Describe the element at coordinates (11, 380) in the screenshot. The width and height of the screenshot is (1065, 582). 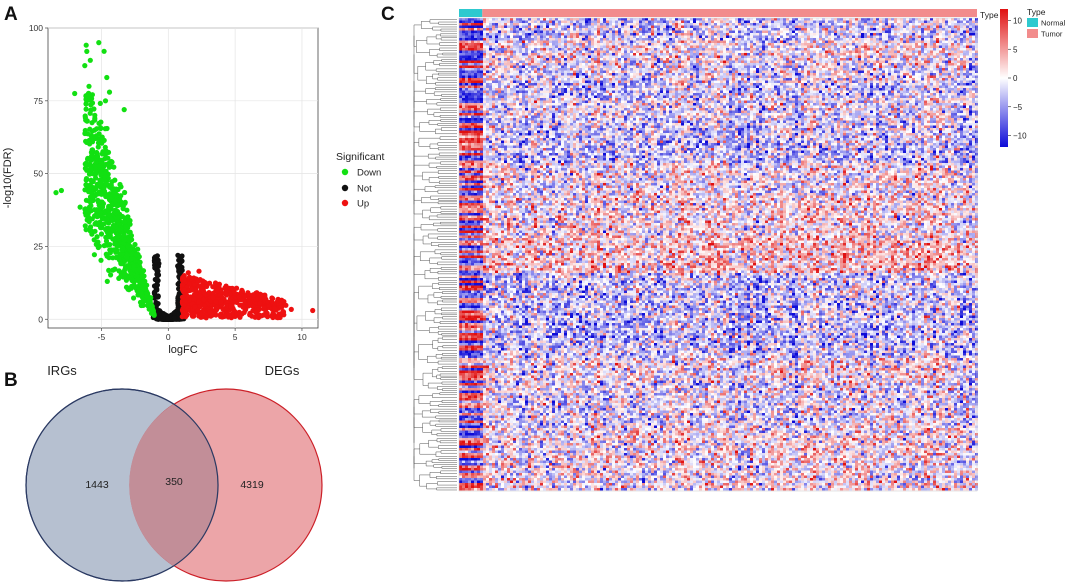
I see `panel-label-b: B` at that location.